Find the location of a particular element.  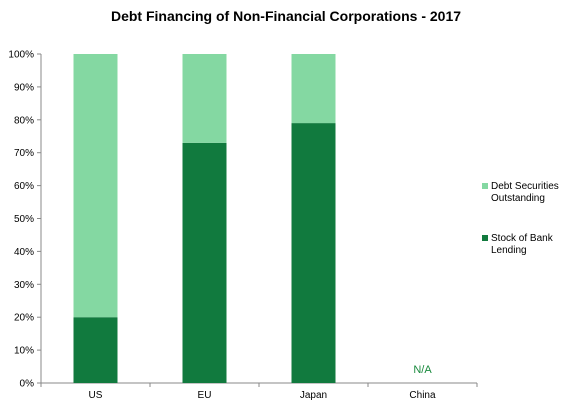

legend-label: Debt Securities is located at coordinates (525, 186).